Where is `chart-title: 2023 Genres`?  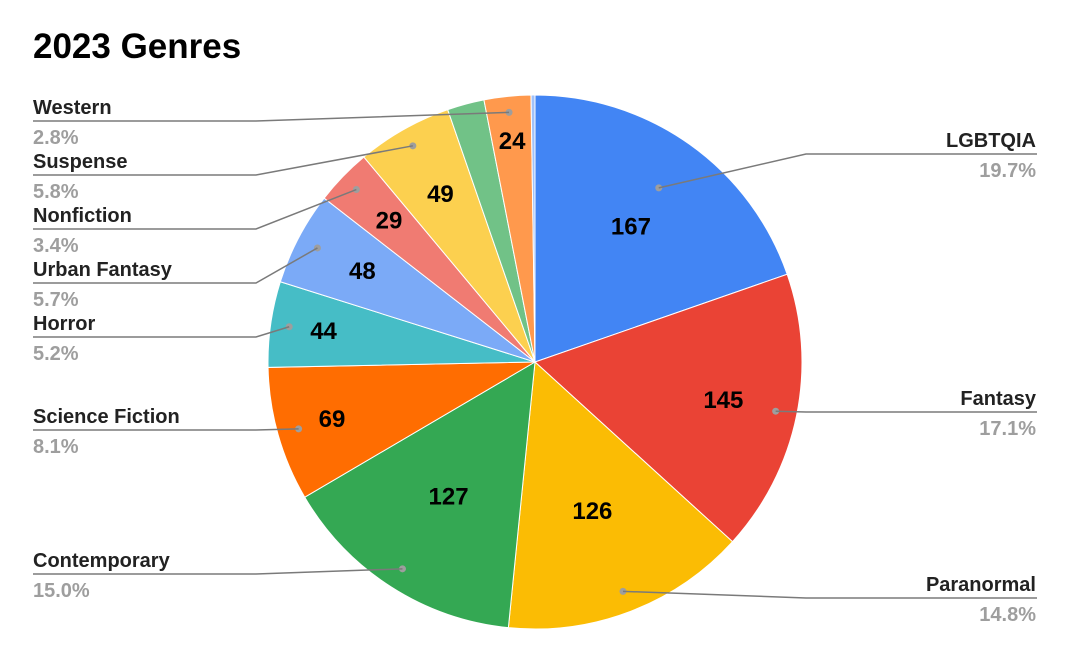
chart-title: 2023 Genres is located at coordinates (137, 46).